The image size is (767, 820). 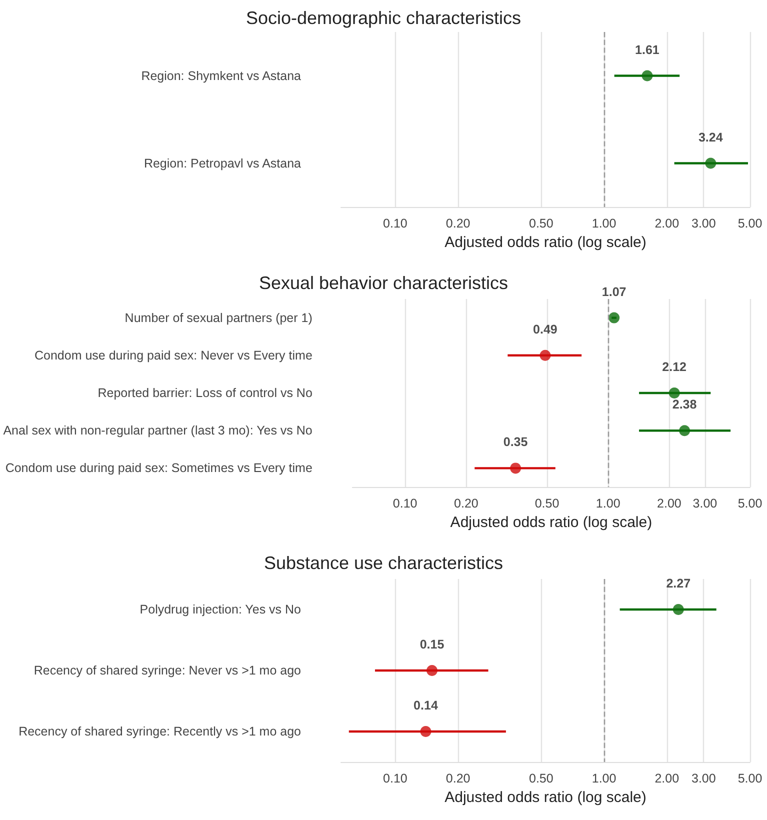 I want to click on y-tick-label: Region: Petropavl vs Astana, so click(x=223, y=163).